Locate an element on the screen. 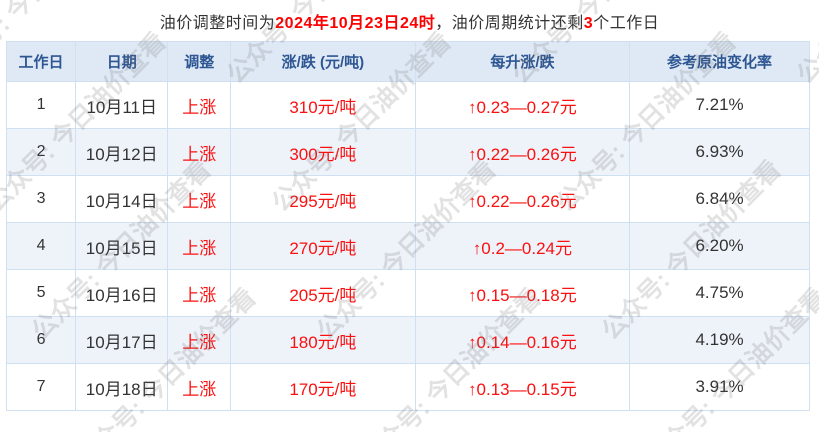 The image size is (819, 432). cell-rate: 6.20% is located at coordinates (719, 246).